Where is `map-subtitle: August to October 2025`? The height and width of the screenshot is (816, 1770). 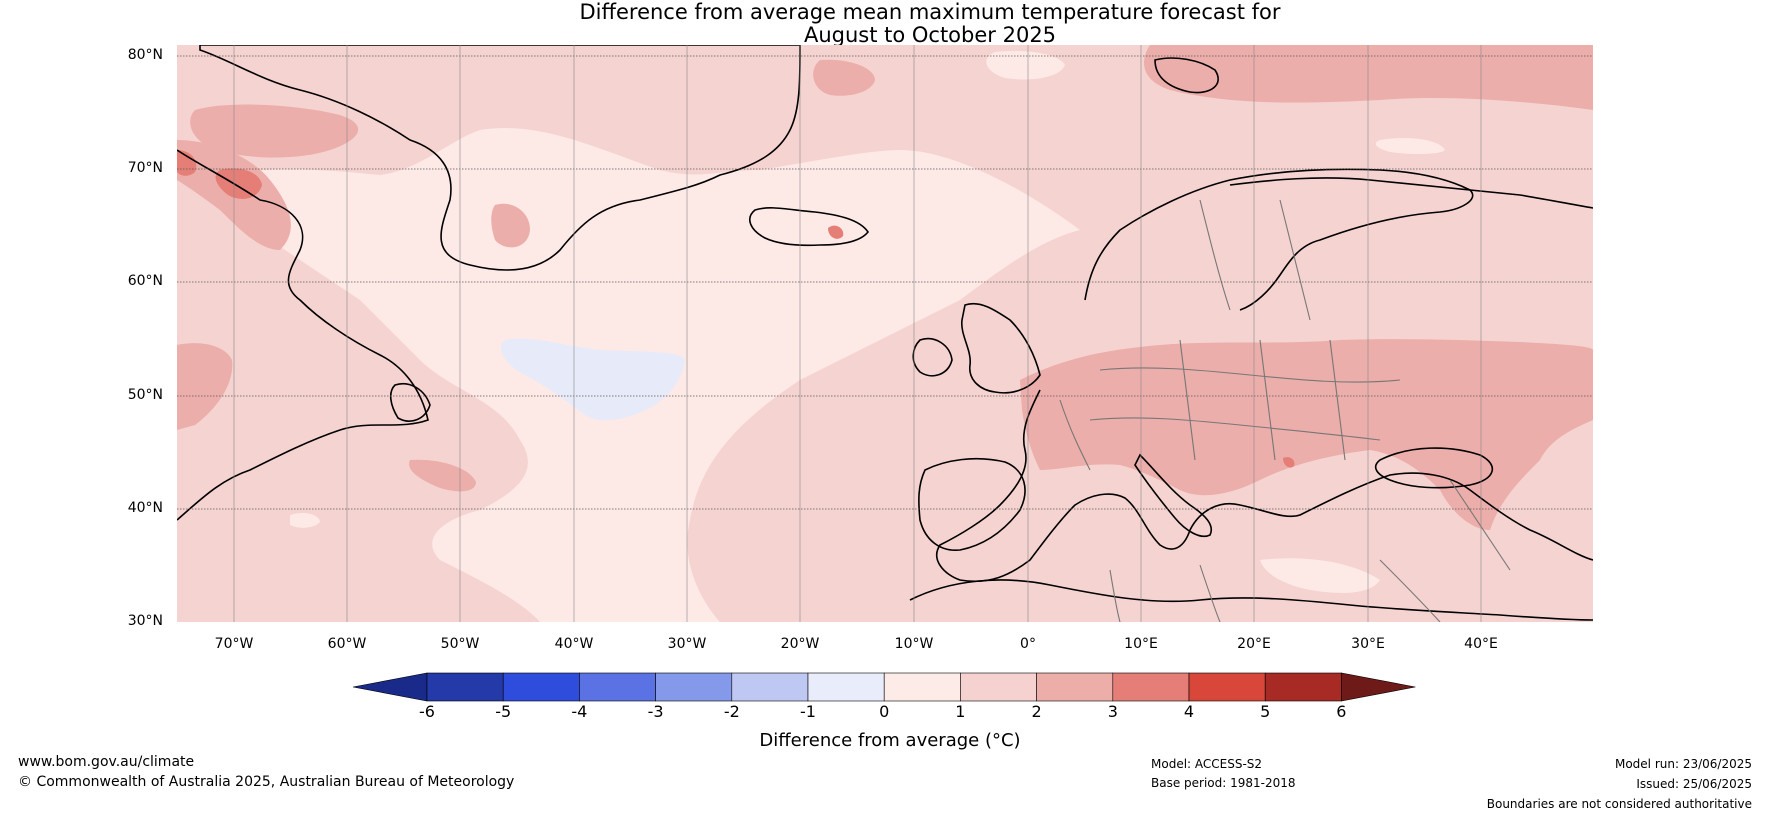
map-subtitle: August to October 2025 is located at coordinates (930, 35).